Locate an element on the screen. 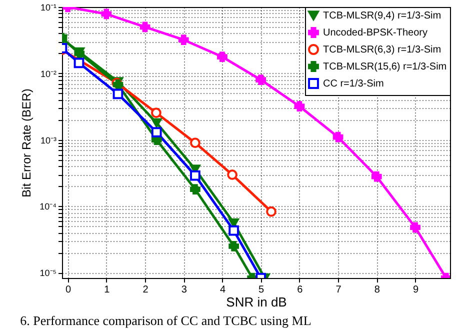 This screenshot has width=474, height=333. x-tick-label: 9 is located at coordinates (415, 290).